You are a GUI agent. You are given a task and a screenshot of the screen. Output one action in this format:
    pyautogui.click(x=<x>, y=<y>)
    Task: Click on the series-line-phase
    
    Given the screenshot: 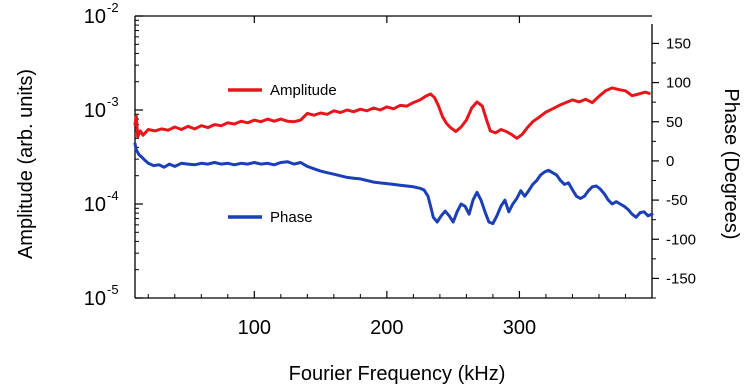 What is the action you would take?
    pyautogui.click(x=393, y=184)
    